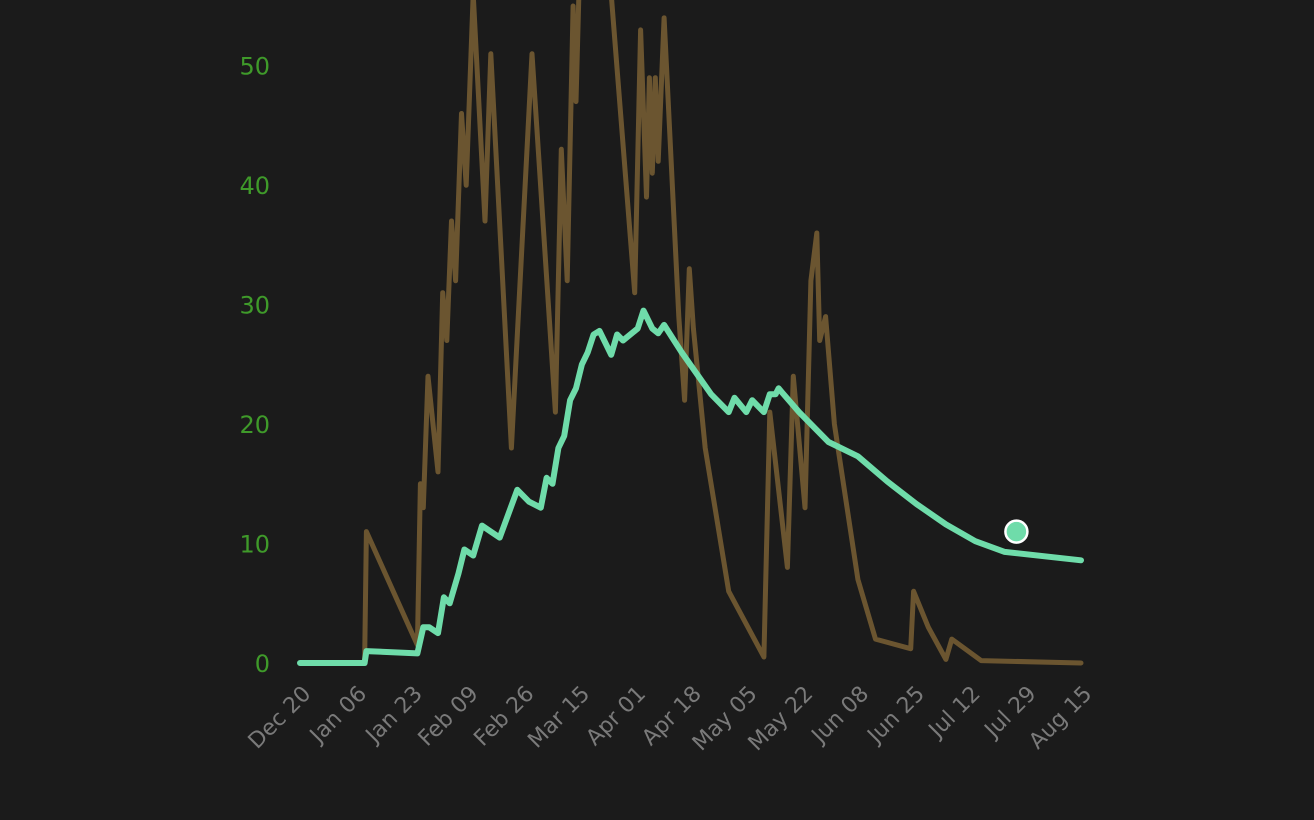 Image resolution: width=1314 pixels, height=820 pixels. I want to click on y-tick-label: 0, so click(262, 664).